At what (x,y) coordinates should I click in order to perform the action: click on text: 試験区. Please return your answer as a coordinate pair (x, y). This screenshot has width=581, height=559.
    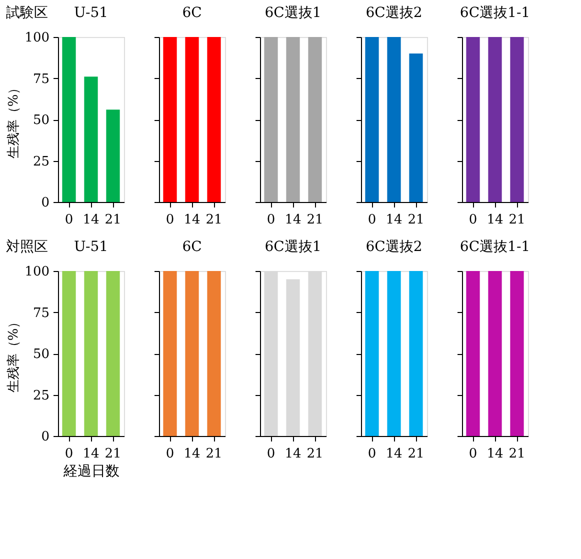
    Looking at the image, I should click on (27, 13).